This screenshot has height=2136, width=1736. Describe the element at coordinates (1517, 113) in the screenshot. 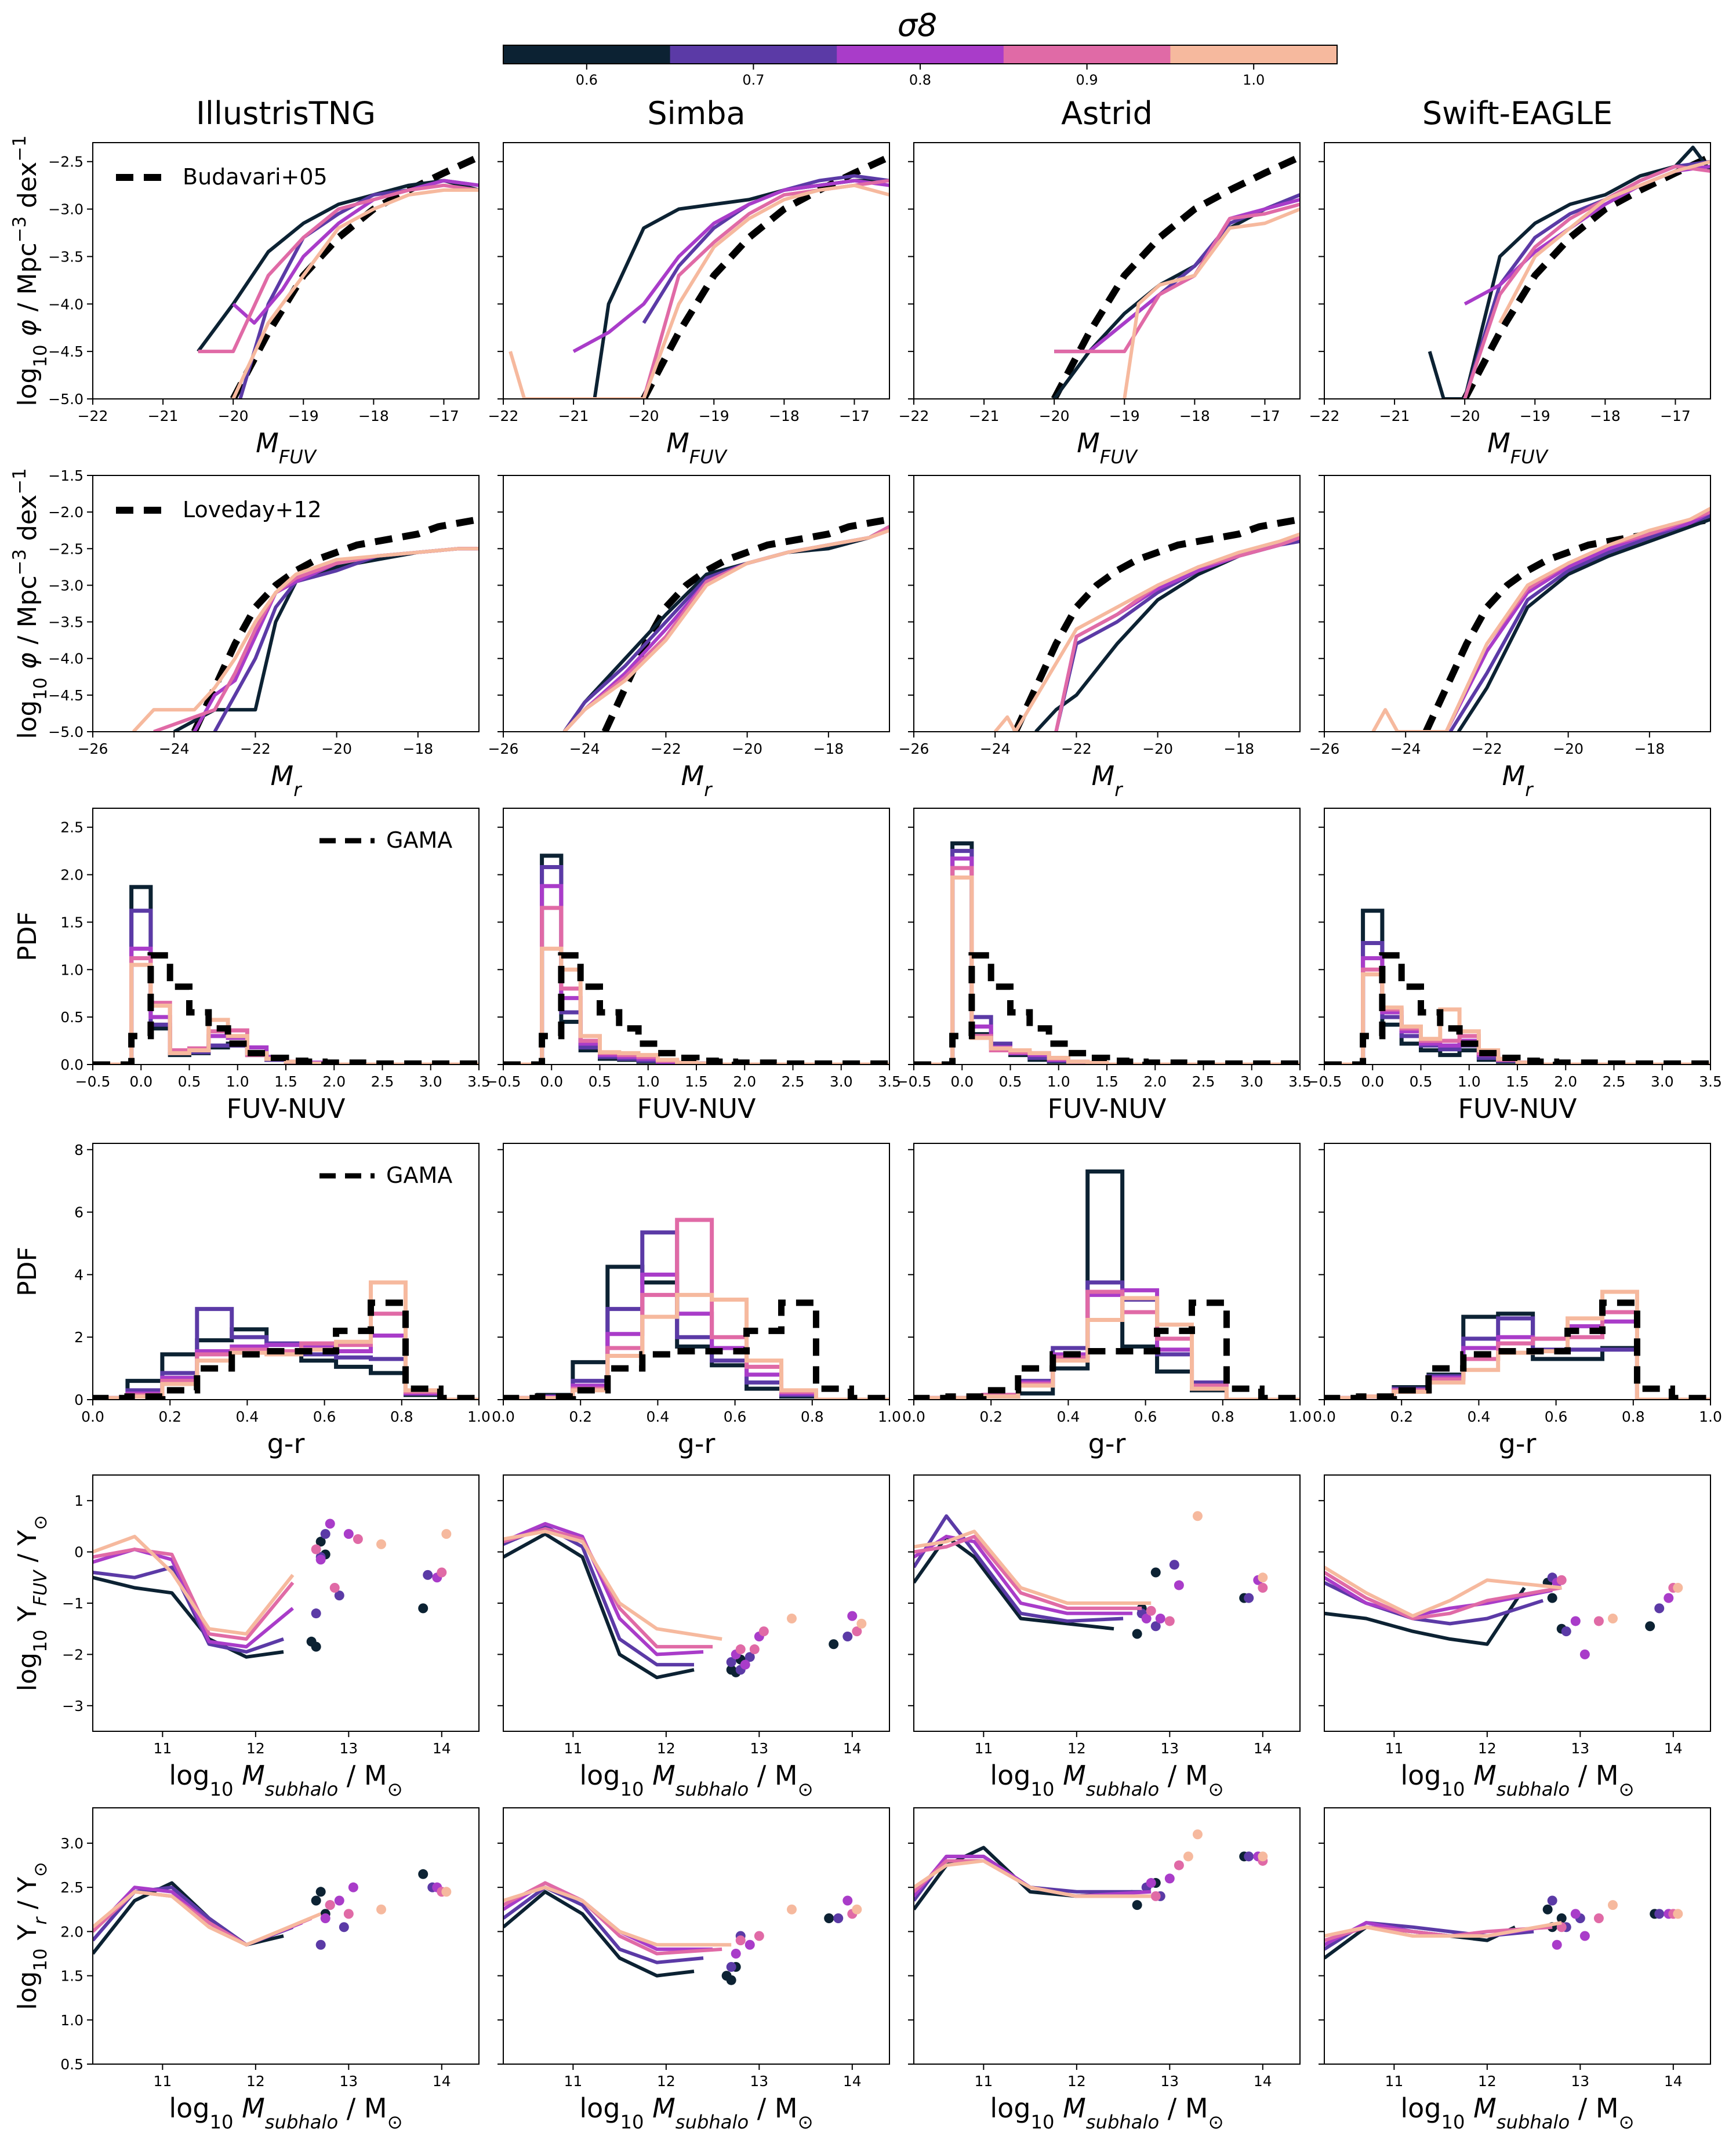

I see `column-title-swift-eagle: Swift-EAGLE` at that location.